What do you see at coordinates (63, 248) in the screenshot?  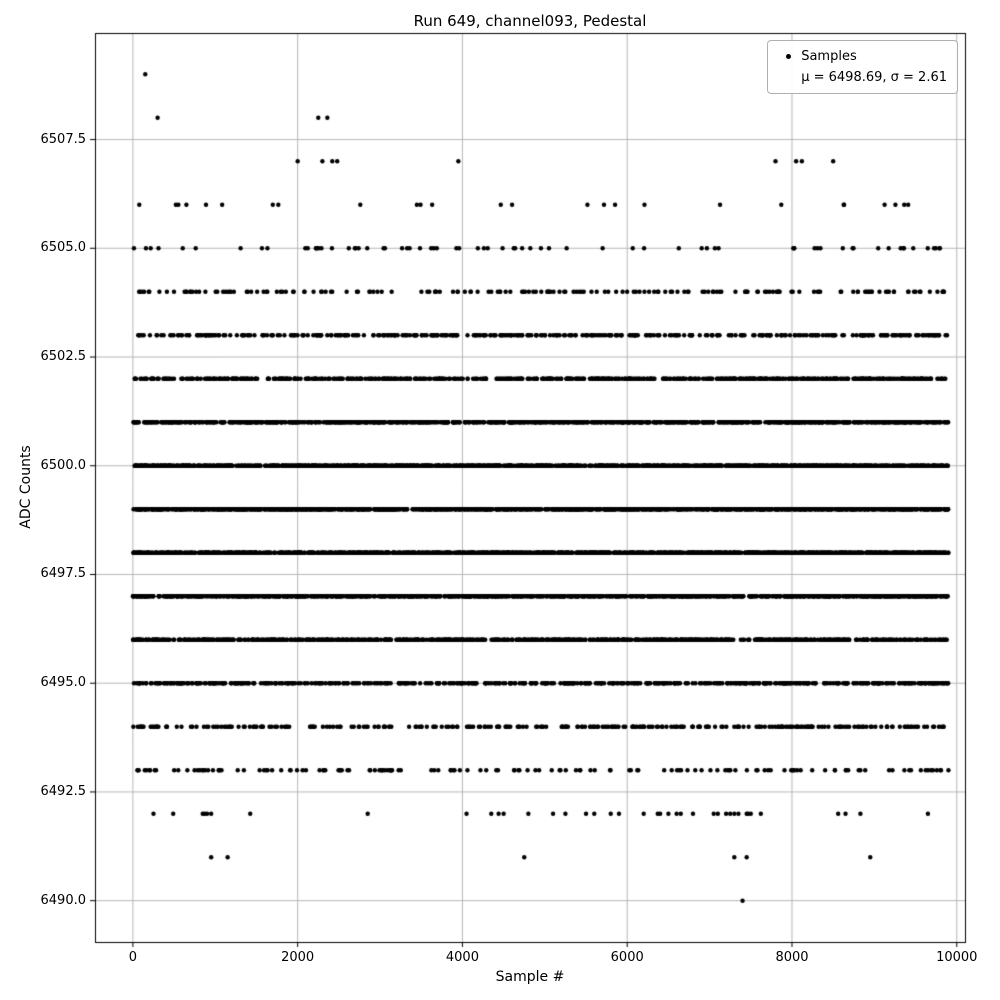 I see `y-tick-label: 6505.0` at bounding box center [63, 248].